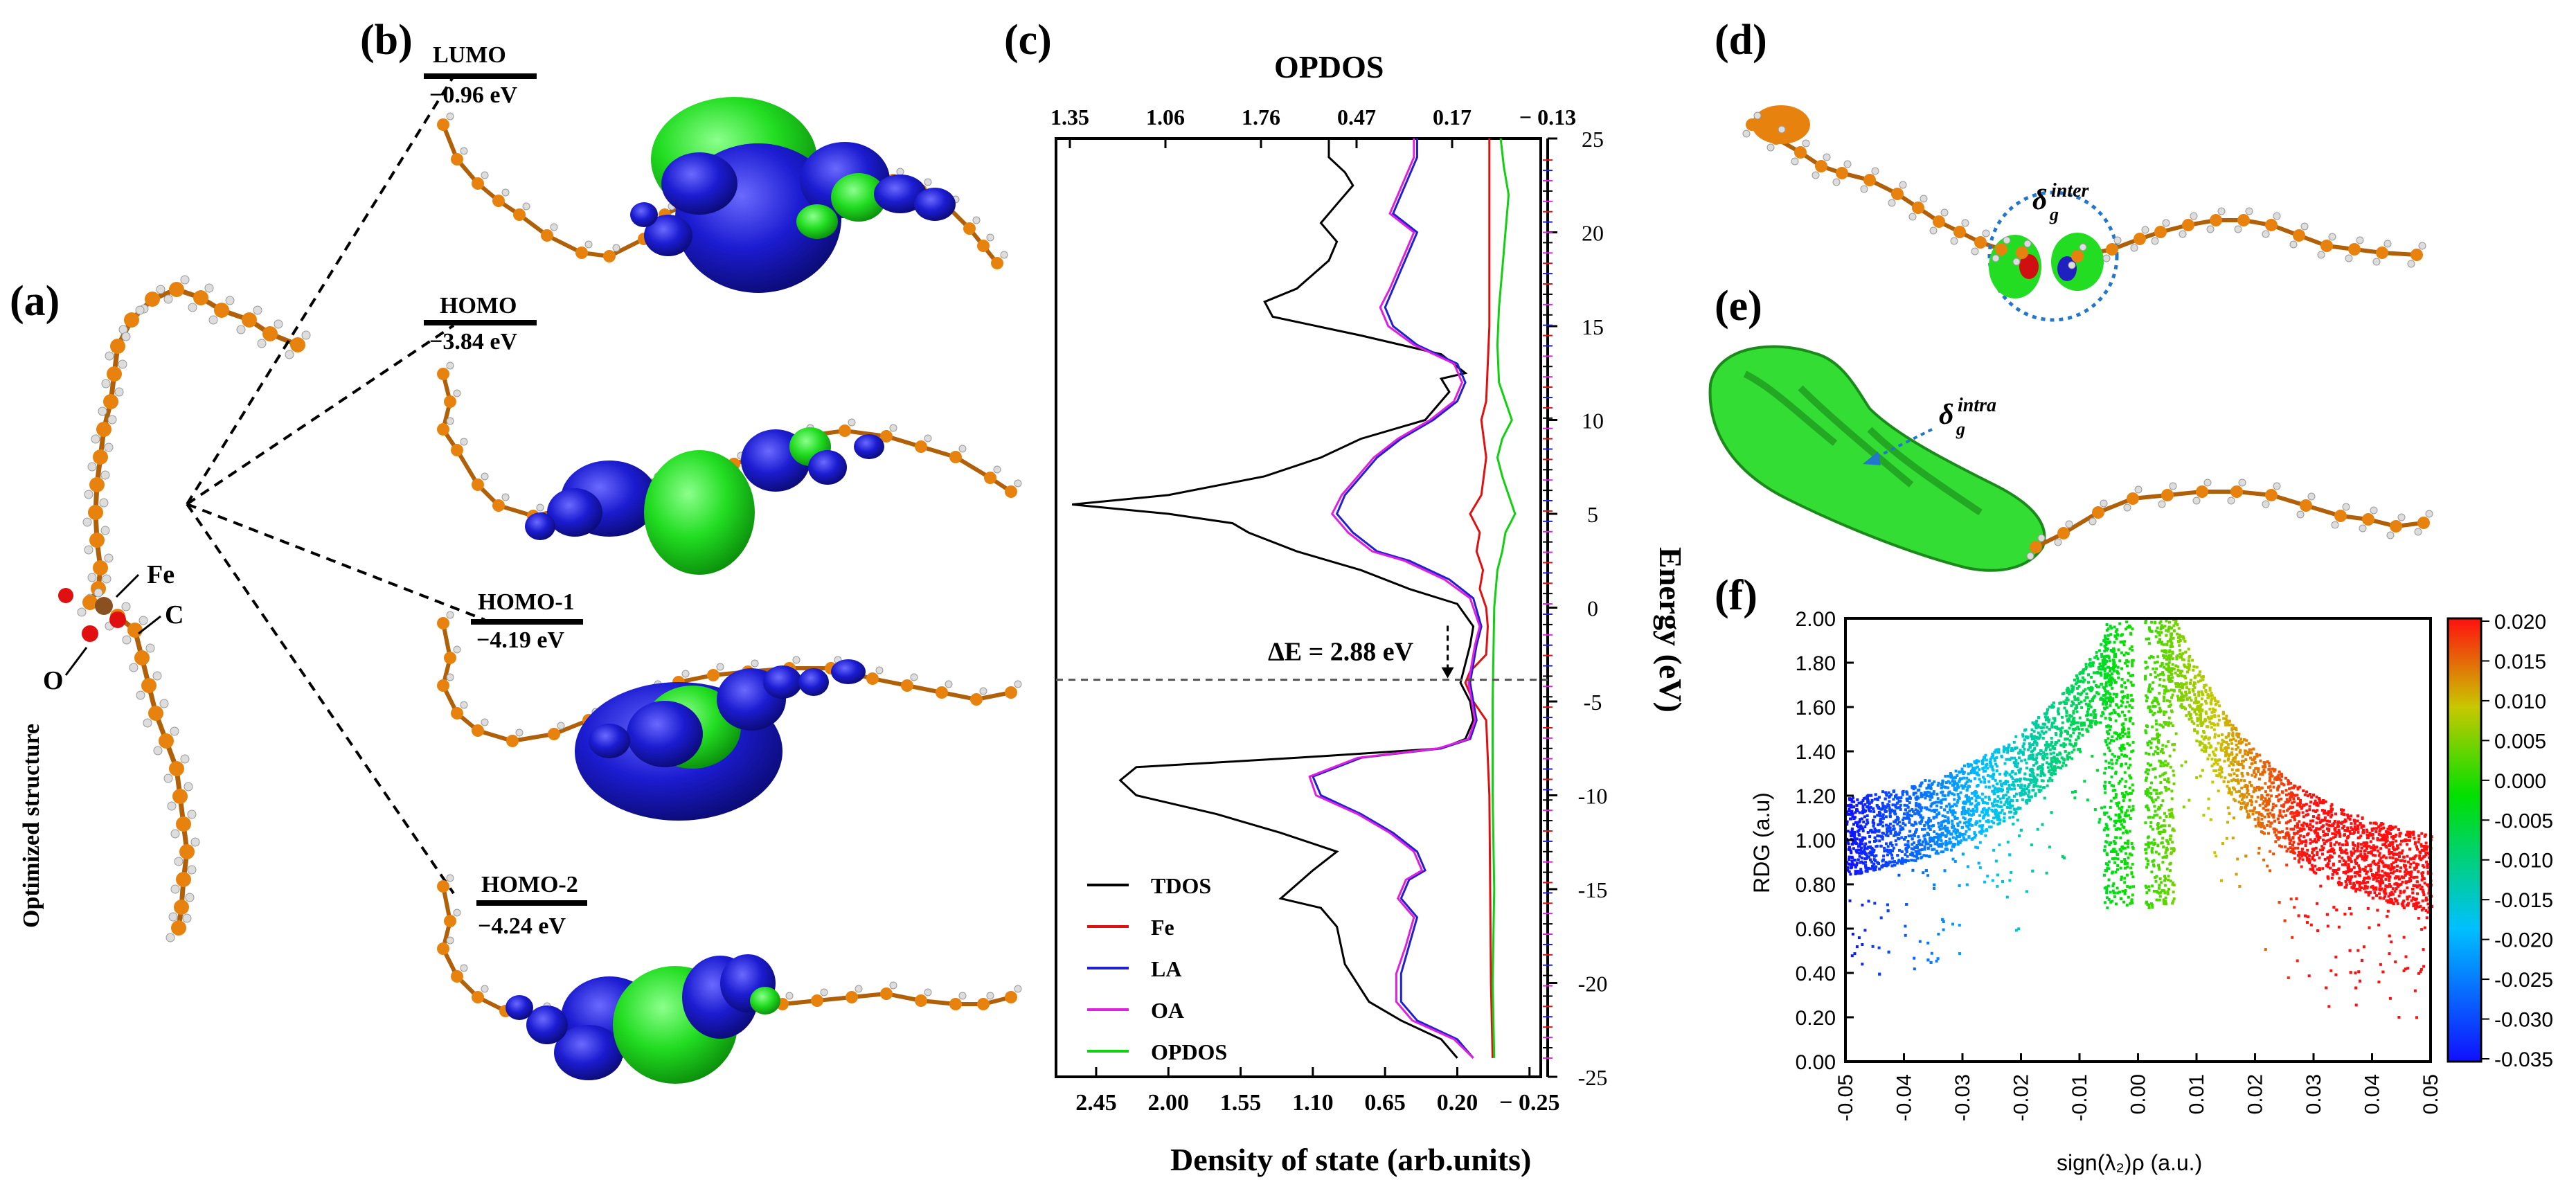 This screenshot has height=1198, width=2576. Describe the element at coordinates (2299, 236) in the screenshot. I see `inter-carbon-atom` at that location.